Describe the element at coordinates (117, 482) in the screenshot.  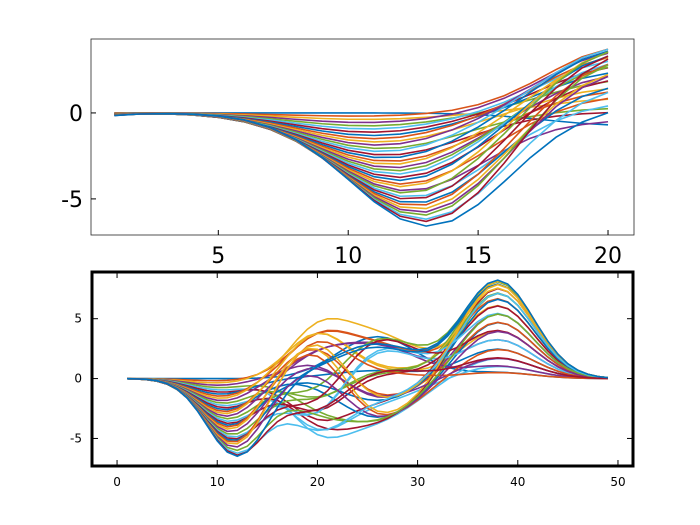
I see `x-tick-label: 0` at that location.